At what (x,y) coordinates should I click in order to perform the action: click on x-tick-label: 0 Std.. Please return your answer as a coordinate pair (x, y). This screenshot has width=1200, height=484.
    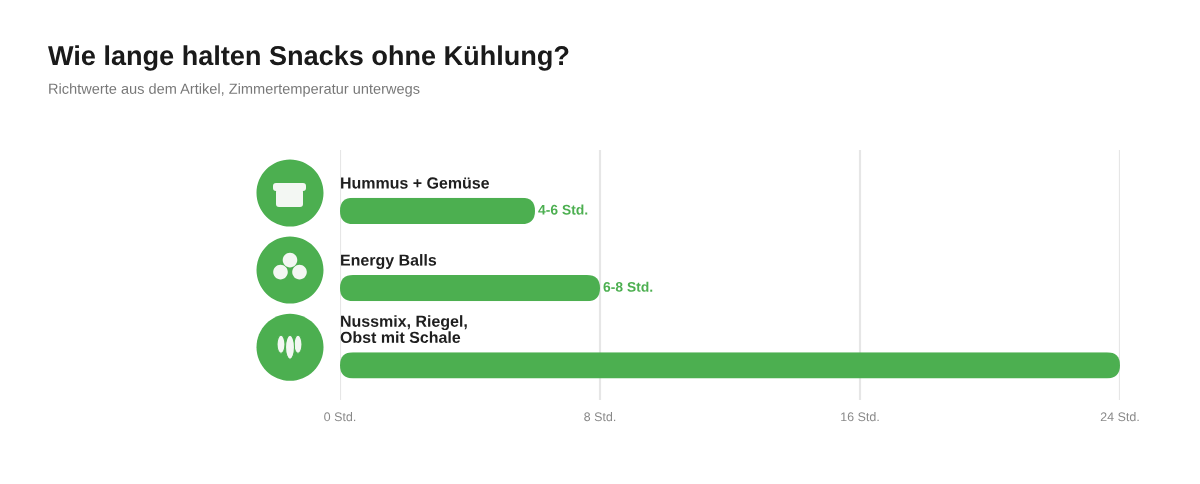
    Looking at the image, I should click on (340, 417).